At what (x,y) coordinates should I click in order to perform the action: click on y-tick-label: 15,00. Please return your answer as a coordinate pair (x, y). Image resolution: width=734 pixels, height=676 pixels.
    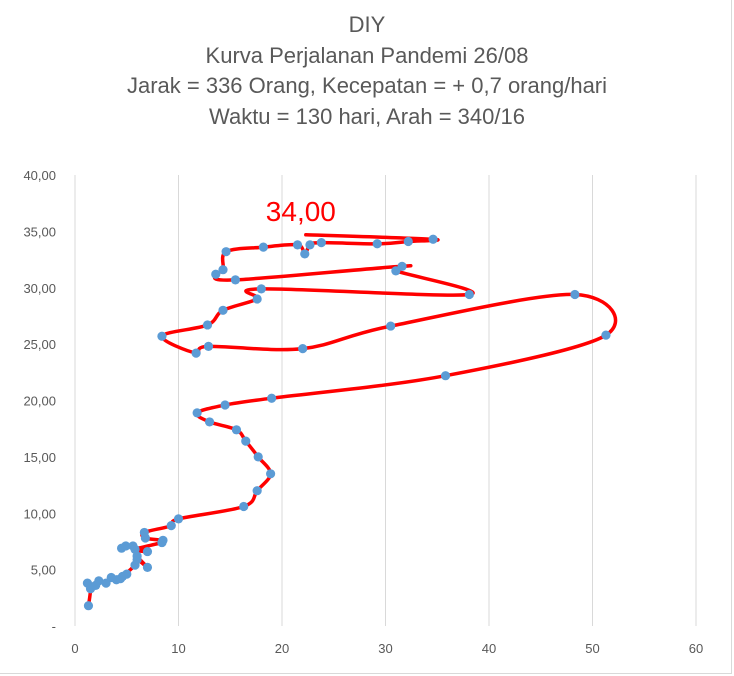
    Looking at the image, I should click on (39, 457).